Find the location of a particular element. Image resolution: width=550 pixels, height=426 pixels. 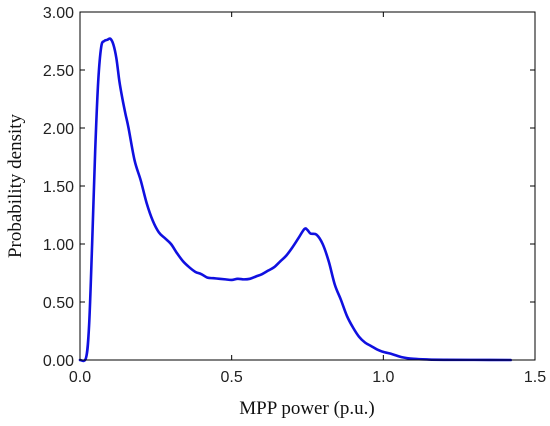

y-axis-label: Probability density is located at coordinates (15, 185).